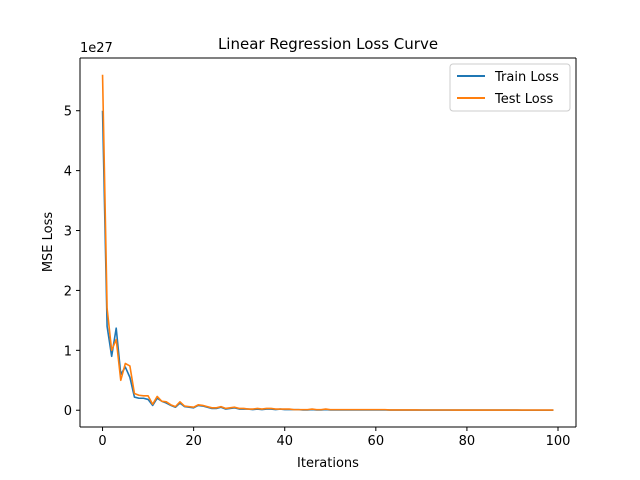 Image resolution: width=640 pixels, height=480 pixels. I want to click on y-tick-label: 4, so click(68, 172).